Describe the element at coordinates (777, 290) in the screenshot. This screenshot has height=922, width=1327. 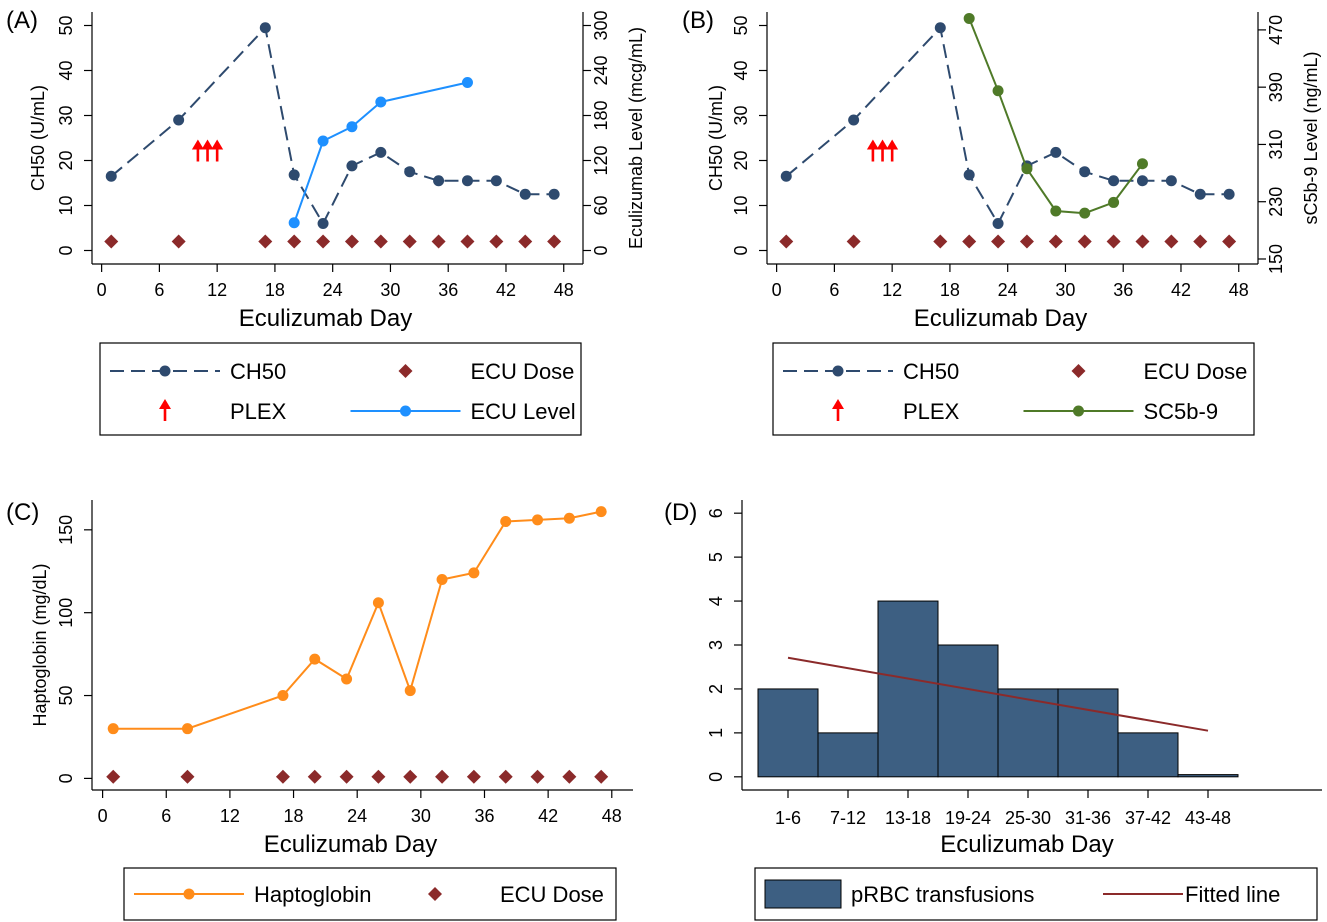
I see `x-tick-label: 0` at that location.